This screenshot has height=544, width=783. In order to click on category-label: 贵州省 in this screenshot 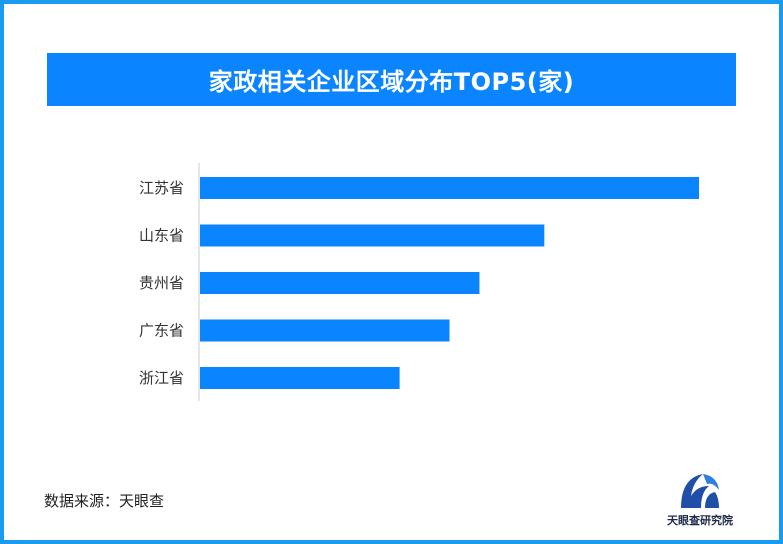, I will do `click(161, 283)`.